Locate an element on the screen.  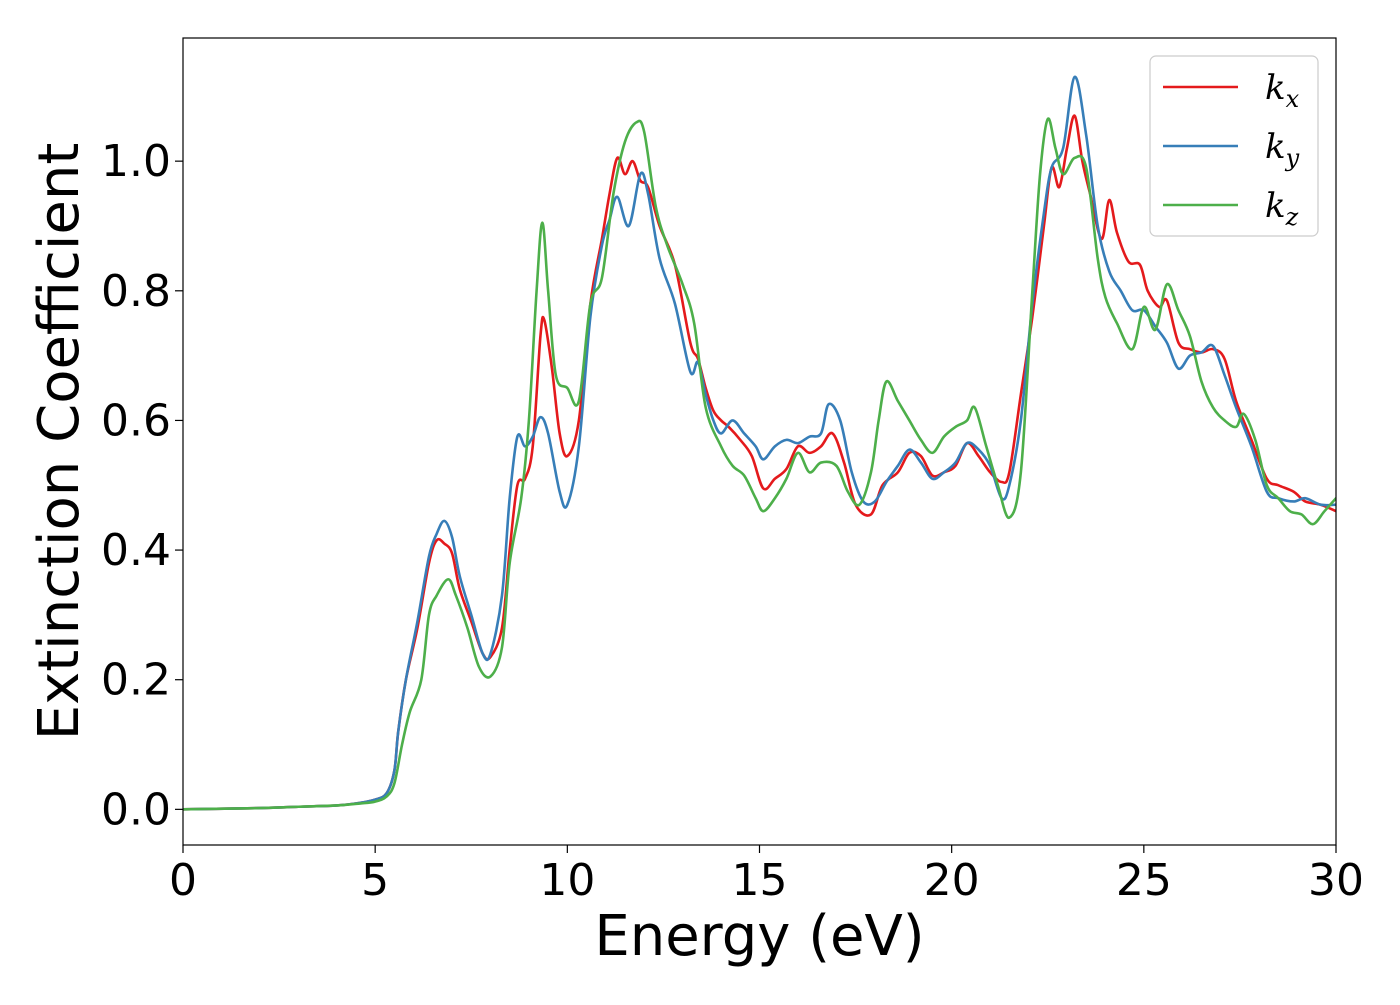
x-tick-label: 30 is located at coordinates (1336, 880).